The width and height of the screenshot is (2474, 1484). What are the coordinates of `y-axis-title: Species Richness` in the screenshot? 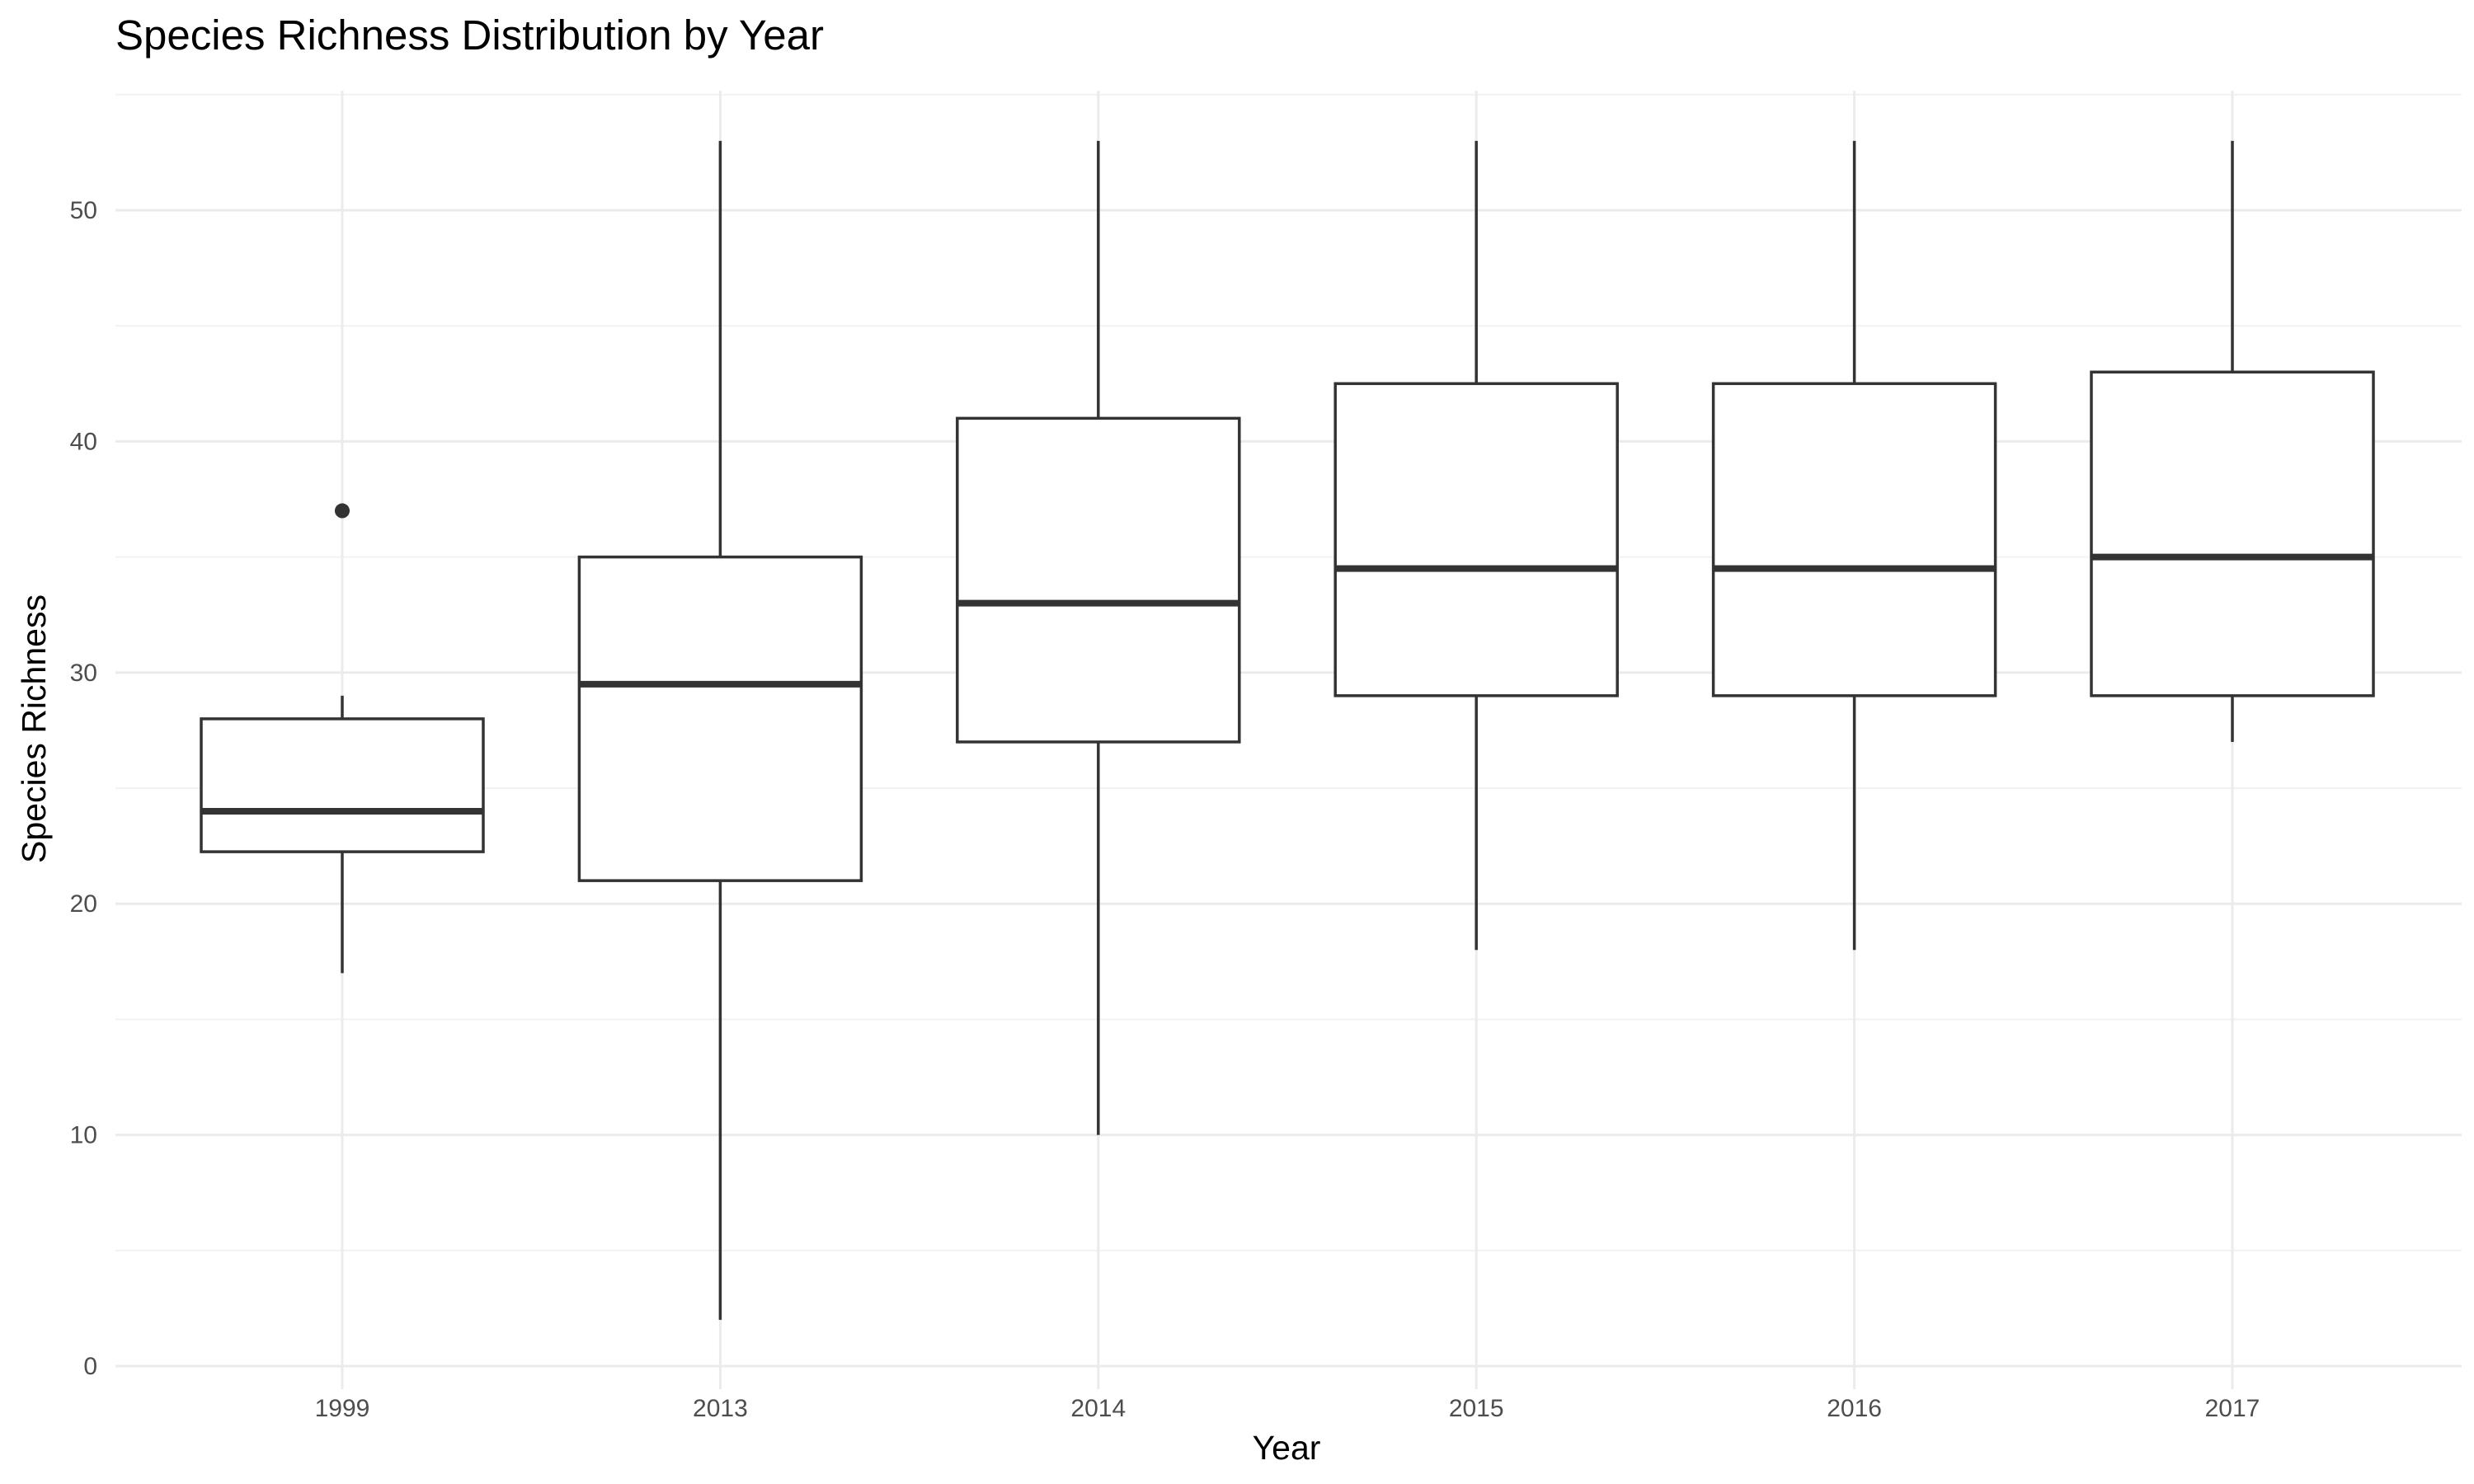 It's located at (34, 728).